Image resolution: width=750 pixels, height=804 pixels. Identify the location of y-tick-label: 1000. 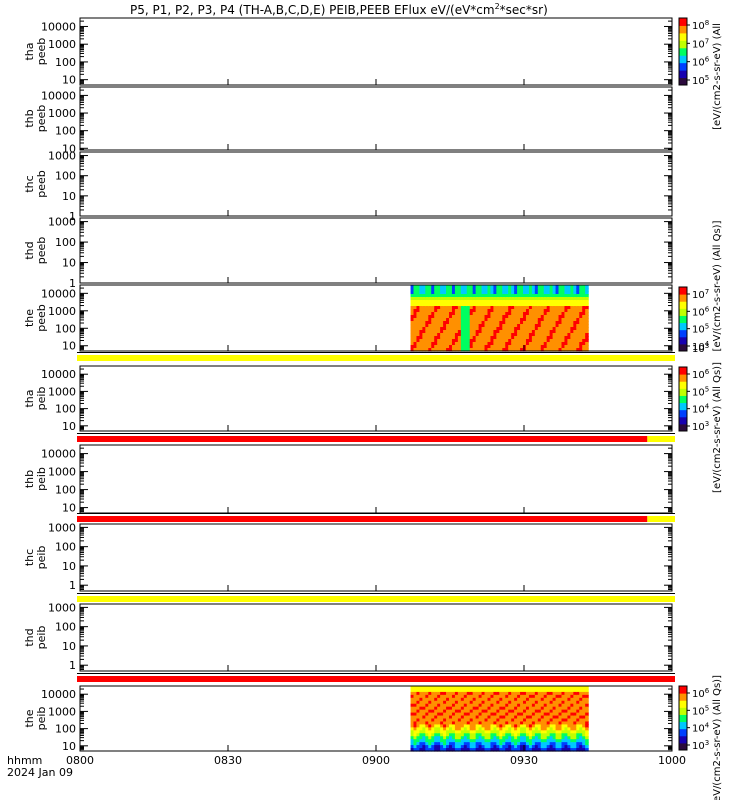
(62, 222).